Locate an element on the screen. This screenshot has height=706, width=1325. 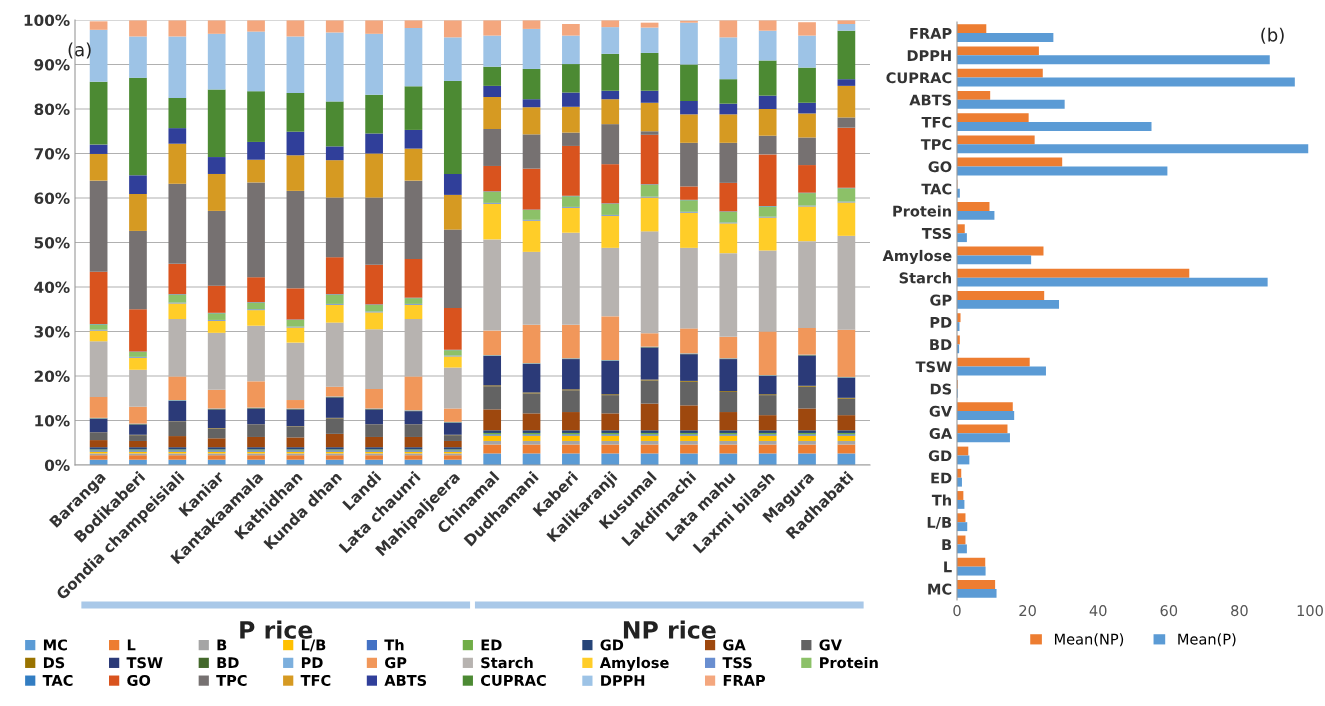
y-tick-label: ED is located at coordinates (941, 478).